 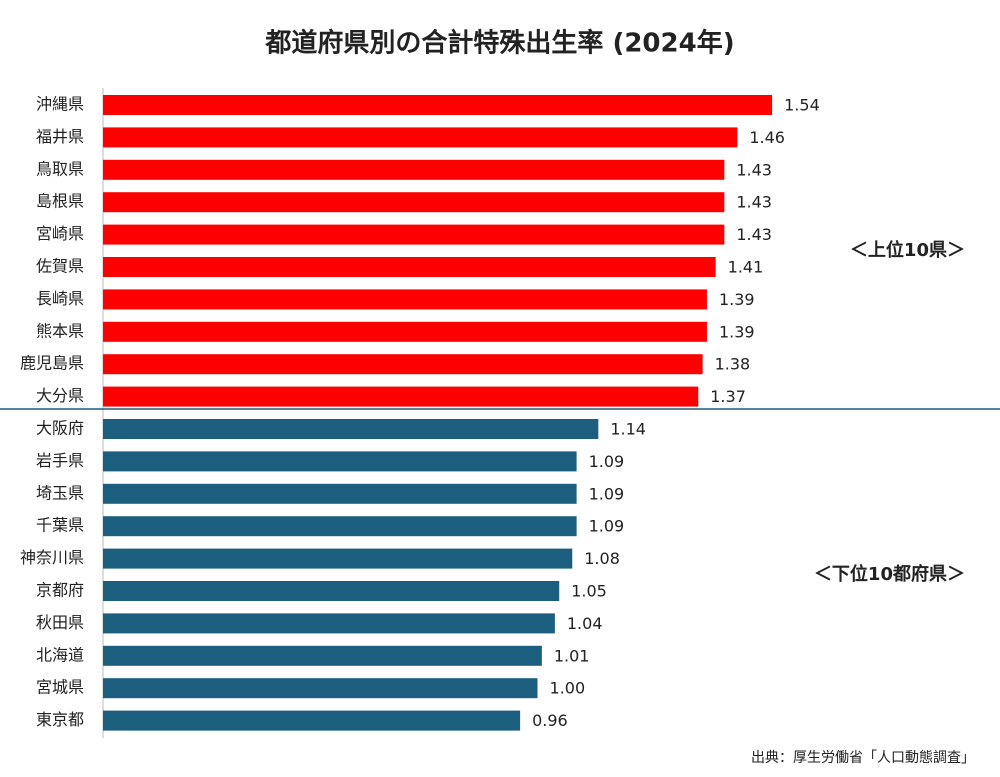 I want to click on value-label: 1.14, so click(x=628, y=429).